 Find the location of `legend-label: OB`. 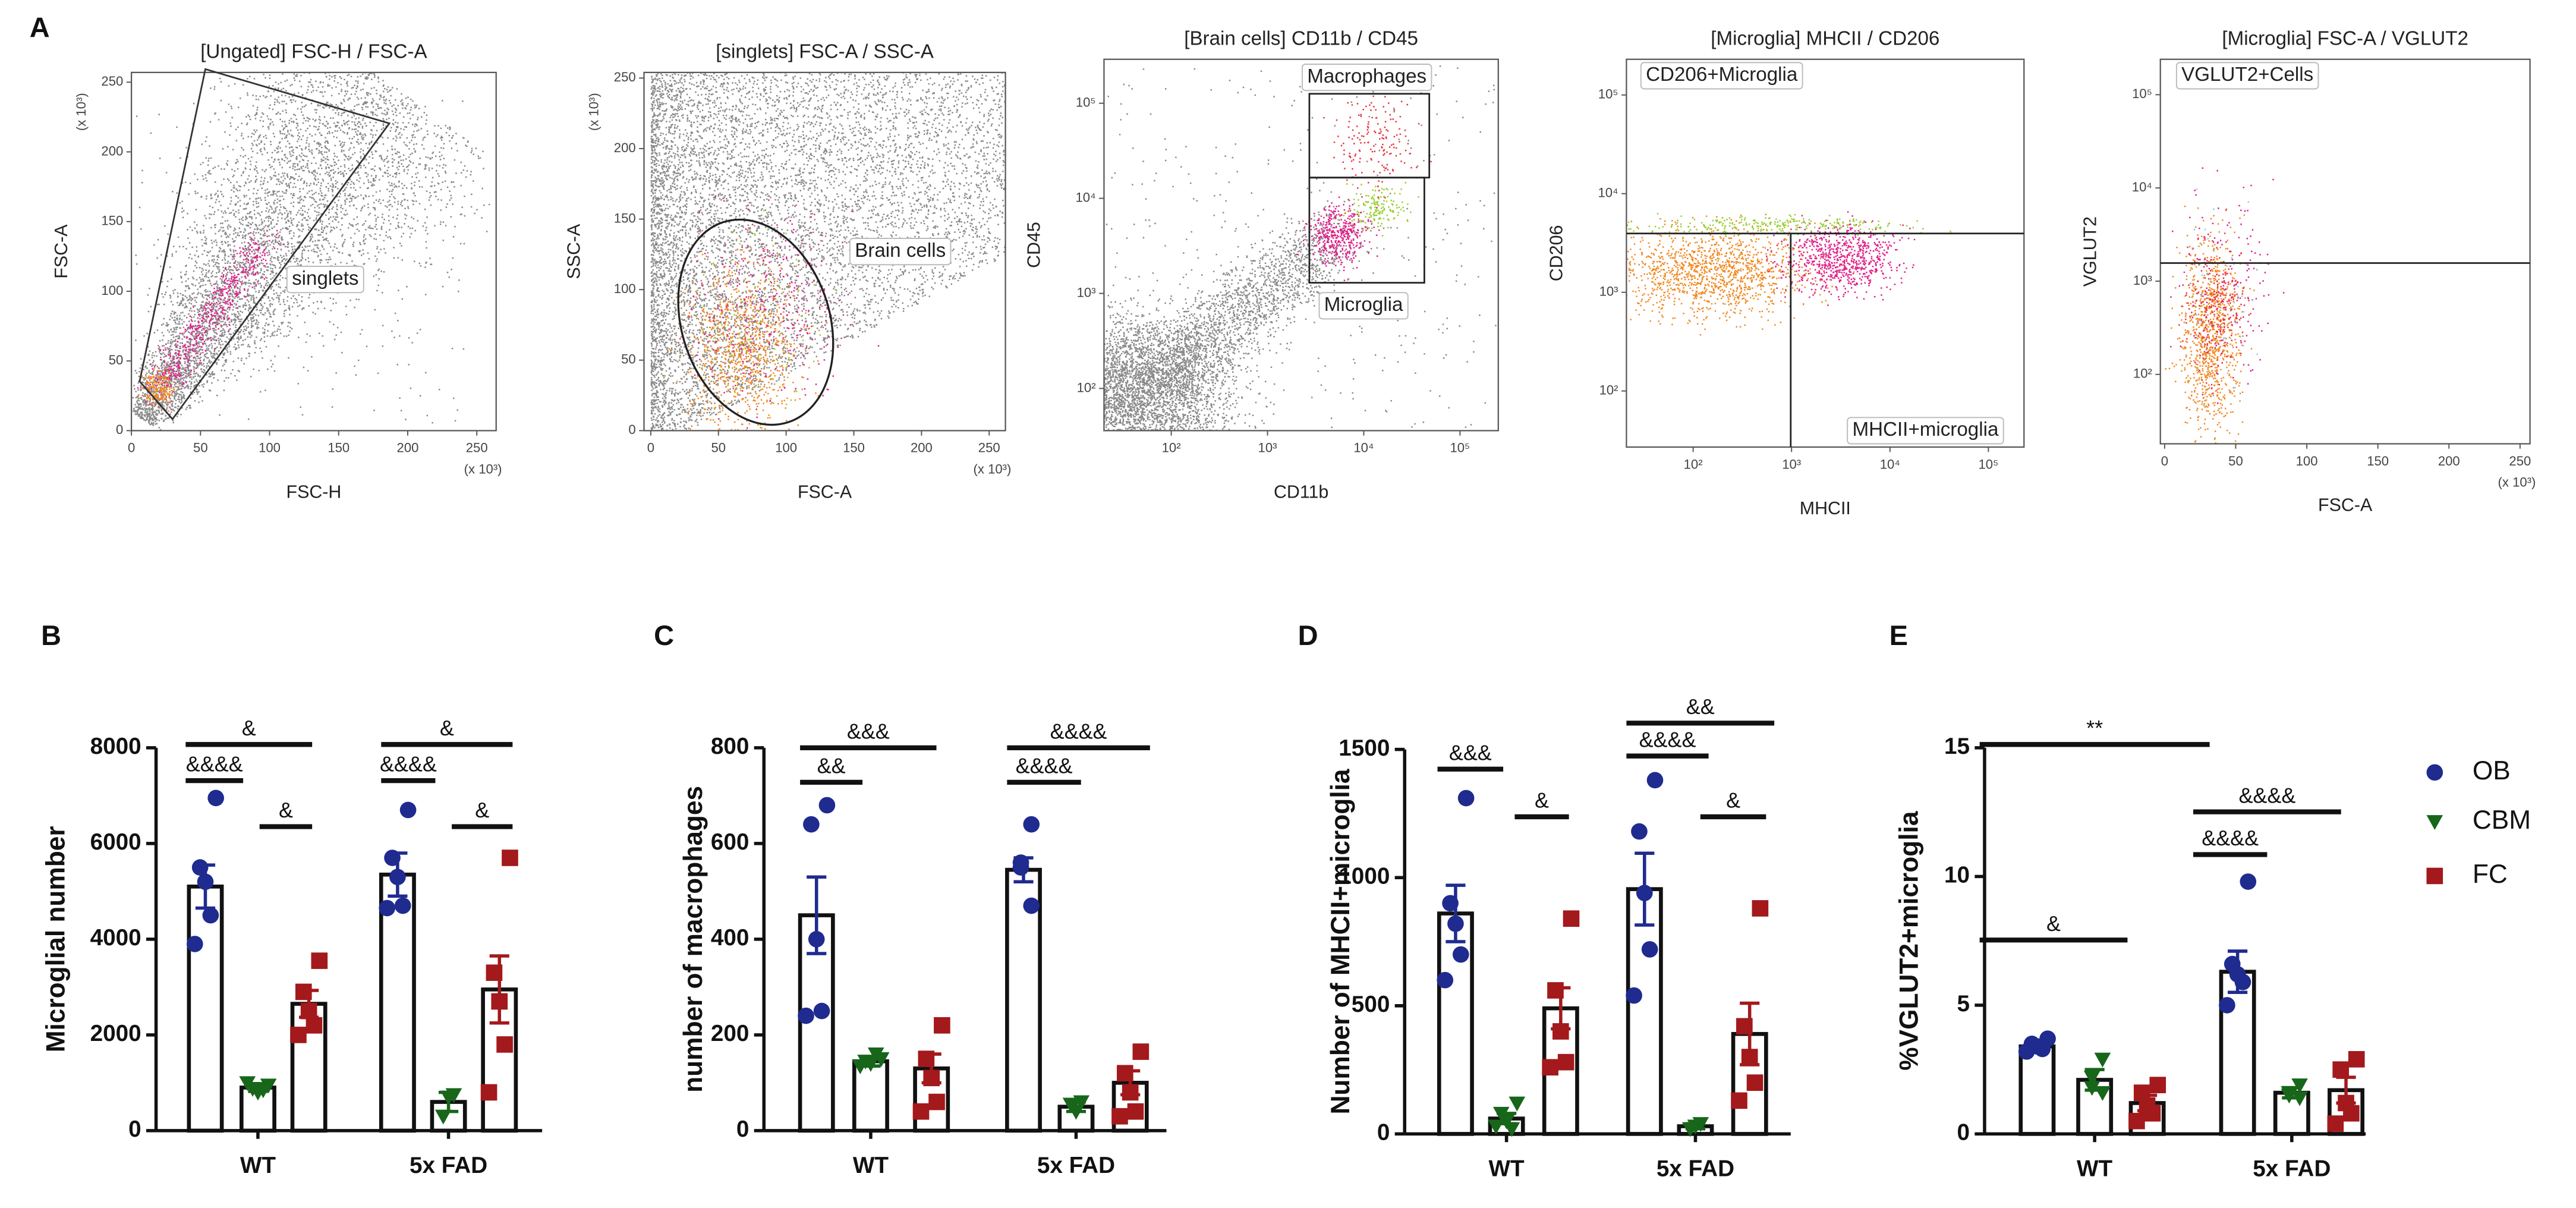

legend-label: OB is located at coordinates (2492, 770).